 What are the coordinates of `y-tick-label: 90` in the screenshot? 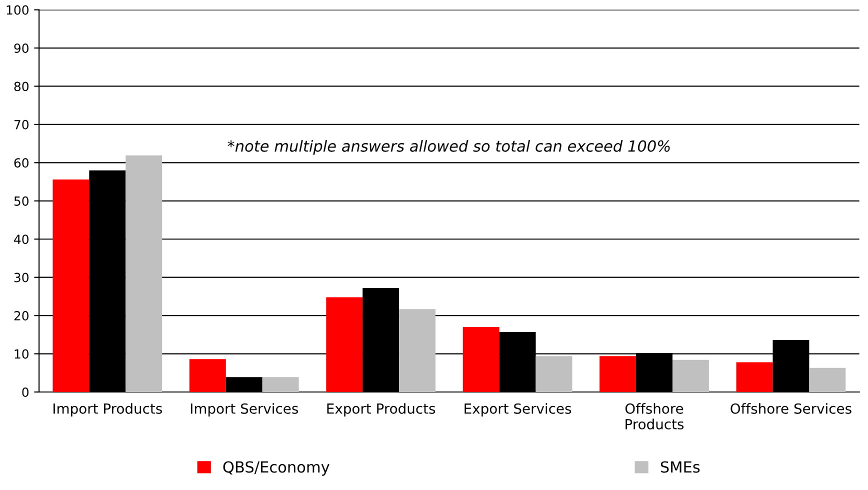 It's located at (21, 48).